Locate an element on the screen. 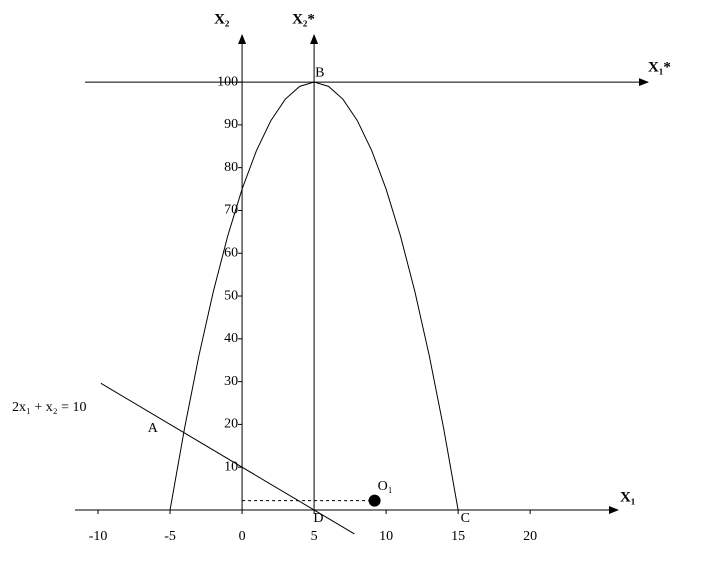 This screenshot has width=702, height=570. annotation: C is located at coordinates (465, 518).